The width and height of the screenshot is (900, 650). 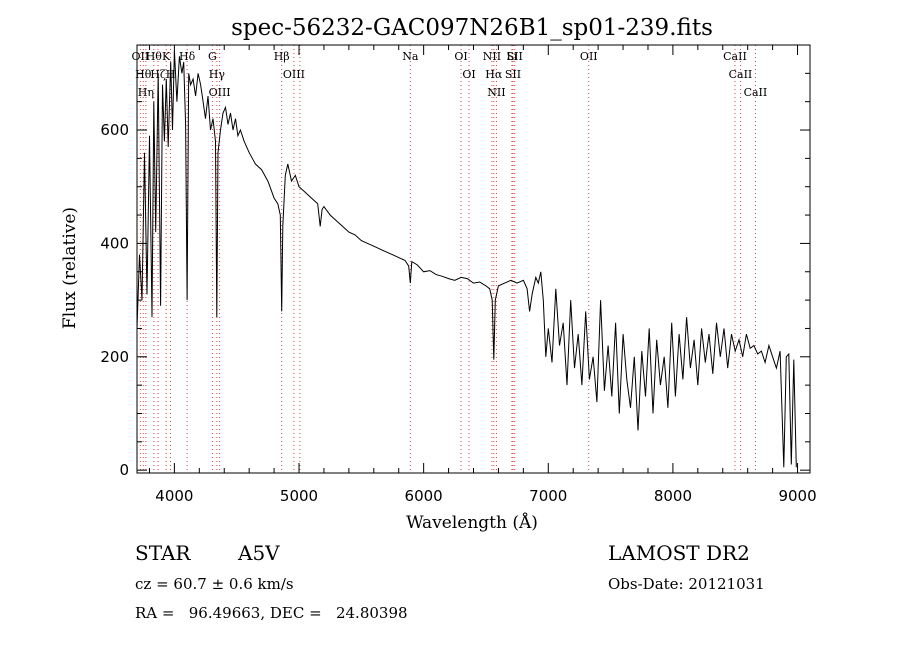 I want to click on x-tick-label: 9000, so click(x=797, y=496).